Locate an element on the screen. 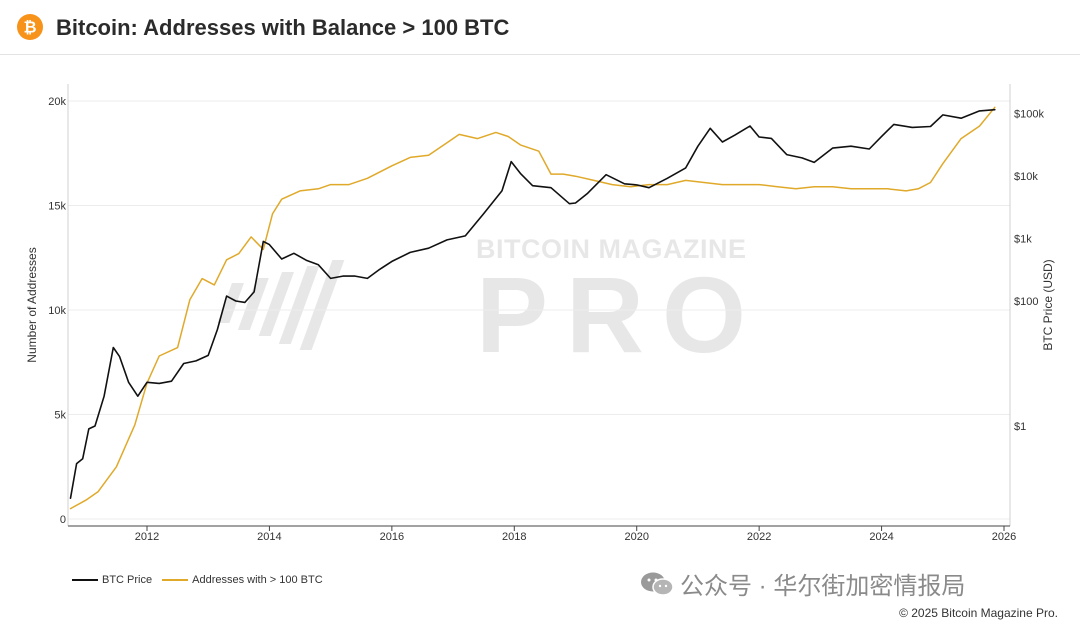 The width and height of the screenshot is (1080, 626). y-right-tick-label: $100 is located at coordinates (1026, 302).